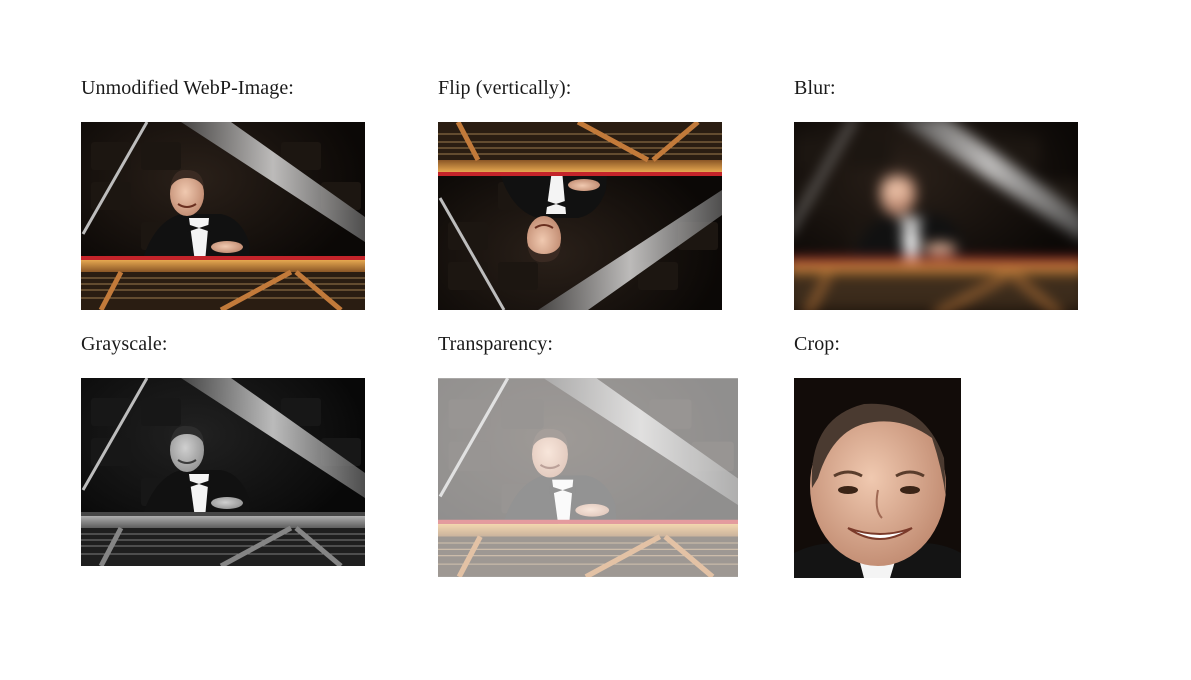  I want to click on pianist-photo-transparent, so click(588, 477).